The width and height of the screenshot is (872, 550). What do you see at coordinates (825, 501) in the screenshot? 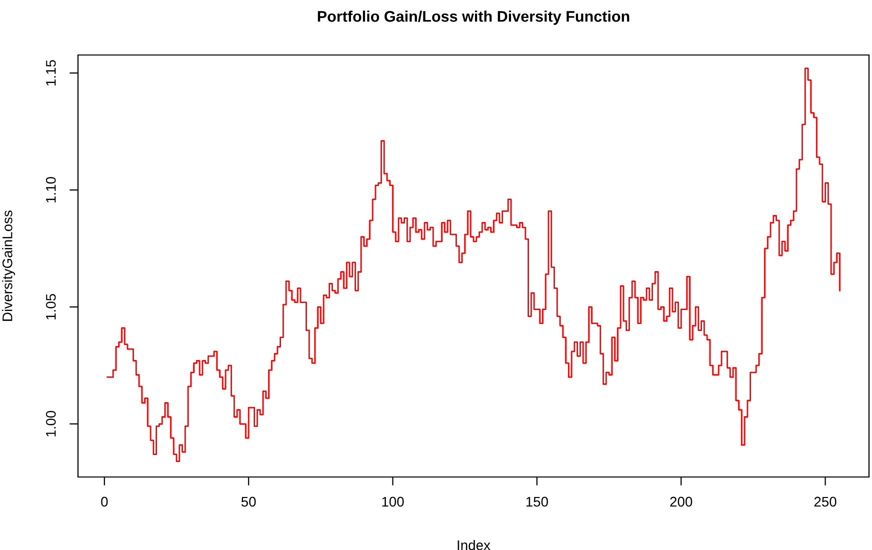
I see `x-tick-label: 250` at bounding box center [825, 501].